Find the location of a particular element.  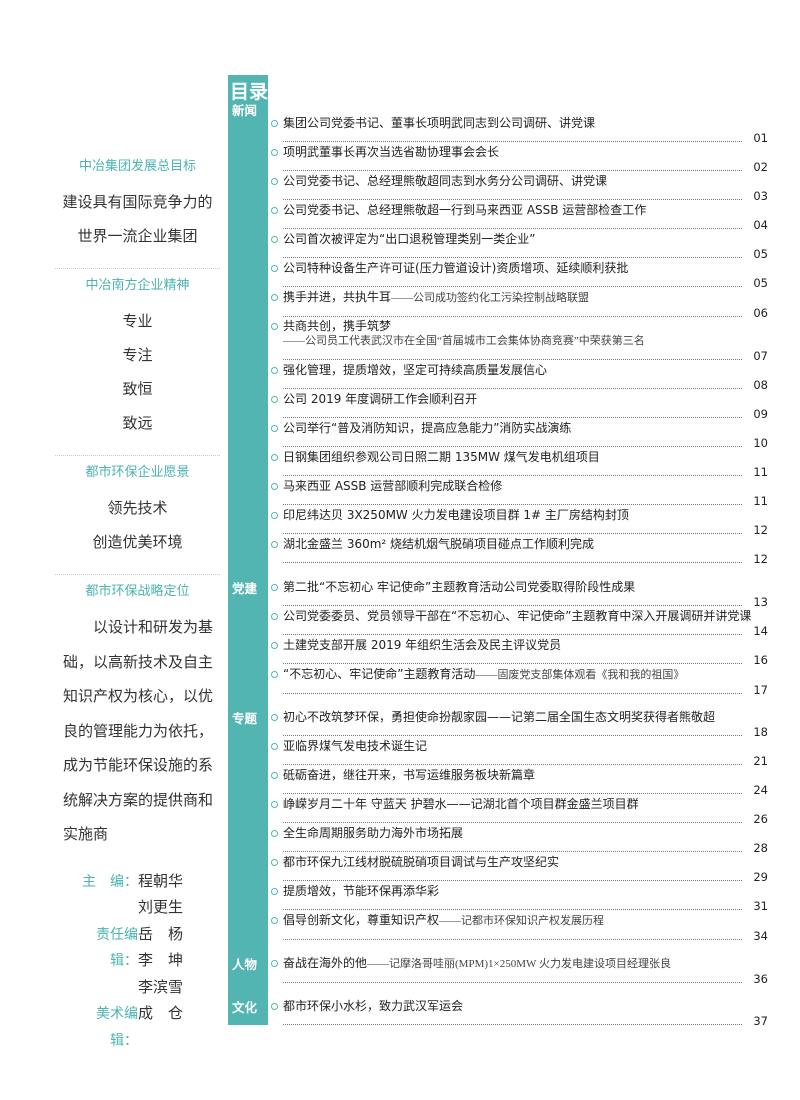

leader: 05 is located at coordinates (525, 283).